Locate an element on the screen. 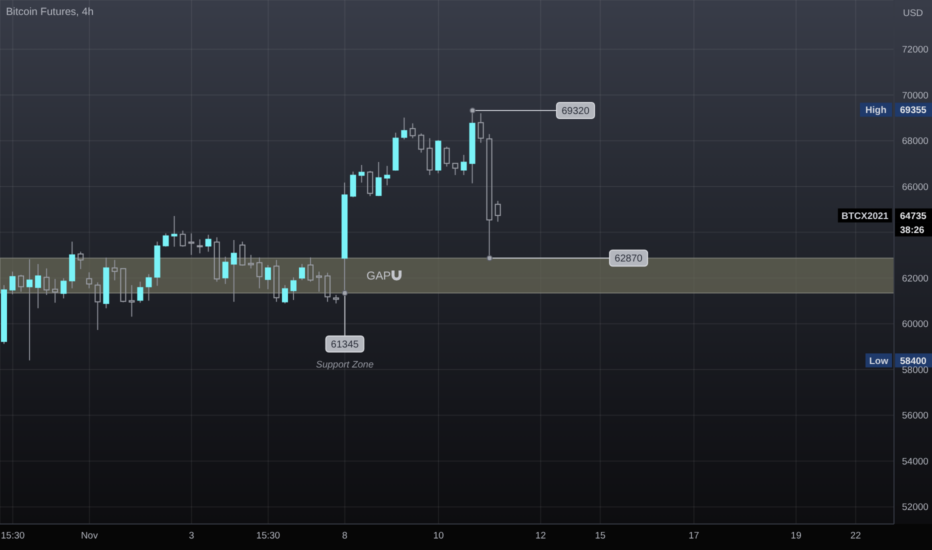 The height and width of the screenshot is (550, 932). y-tick-label: 66000 is located at coordinates (915, 187).